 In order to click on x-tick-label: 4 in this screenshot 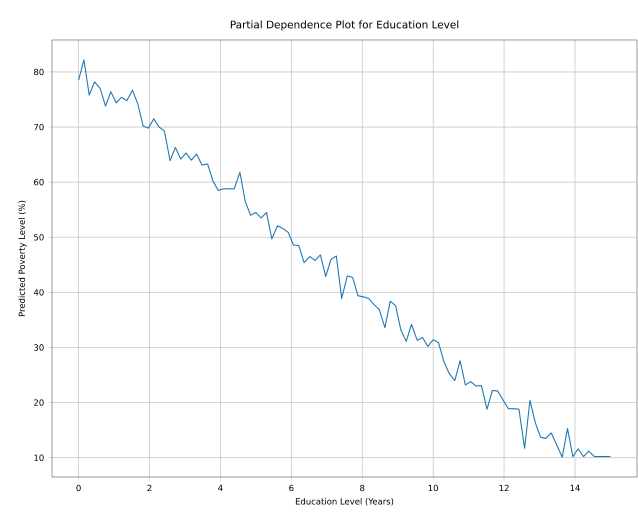, I will do `click(220, 487)`.